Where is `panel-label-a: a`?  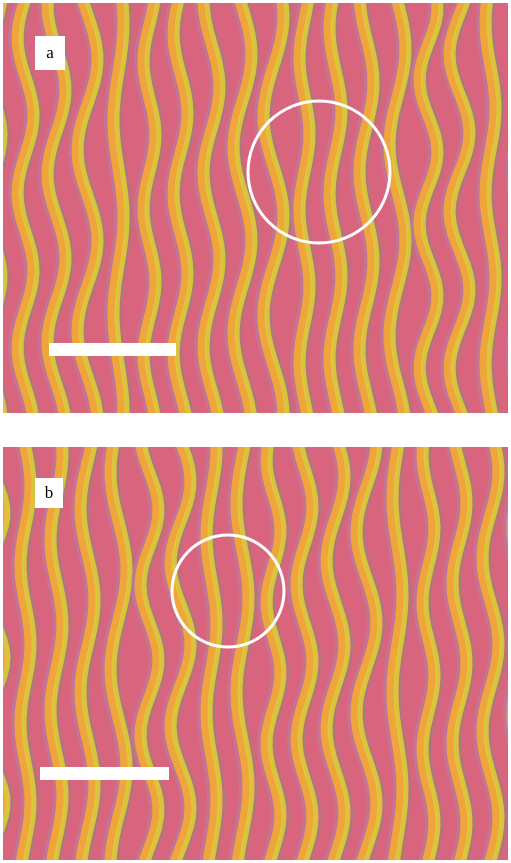 panel-label-a: a is located at coordinates (50, 53).